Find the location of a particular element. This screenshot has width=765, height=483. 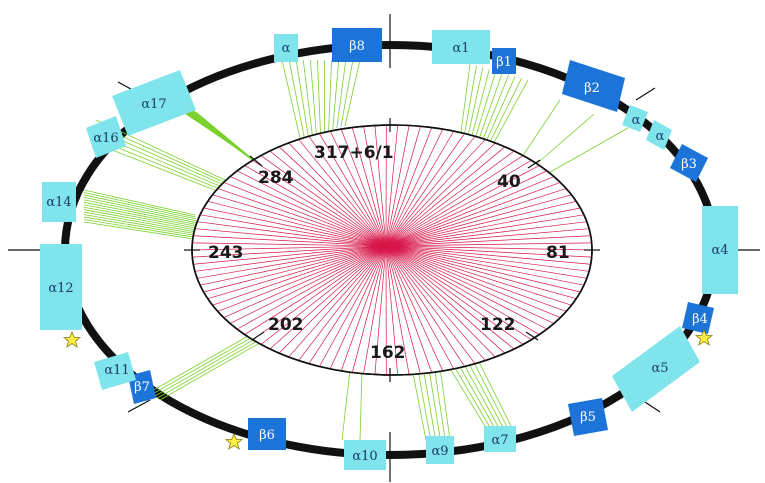

segment-label: α16 is located at coordinates (105, 138).